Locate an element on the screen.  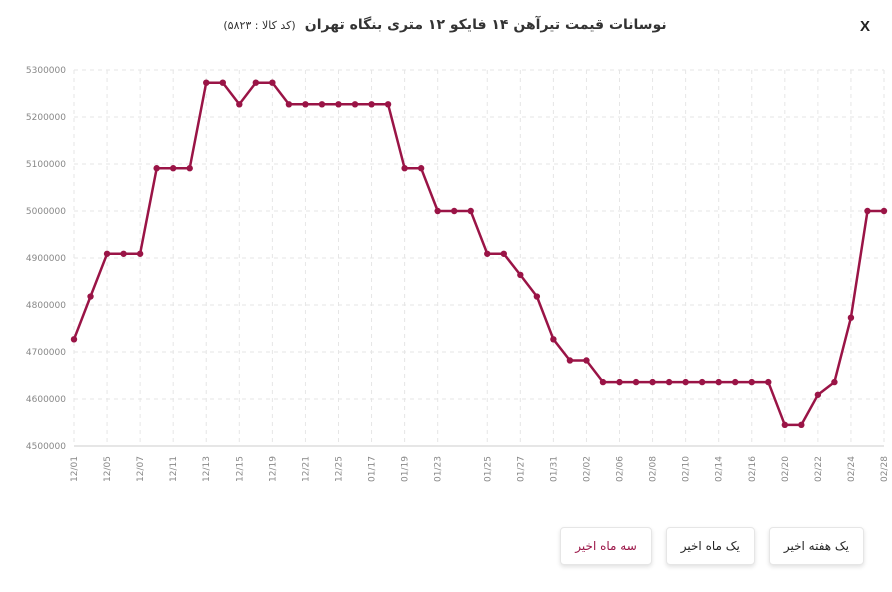
x-tick-label: 01/17 is located at coordinates (373, 469).